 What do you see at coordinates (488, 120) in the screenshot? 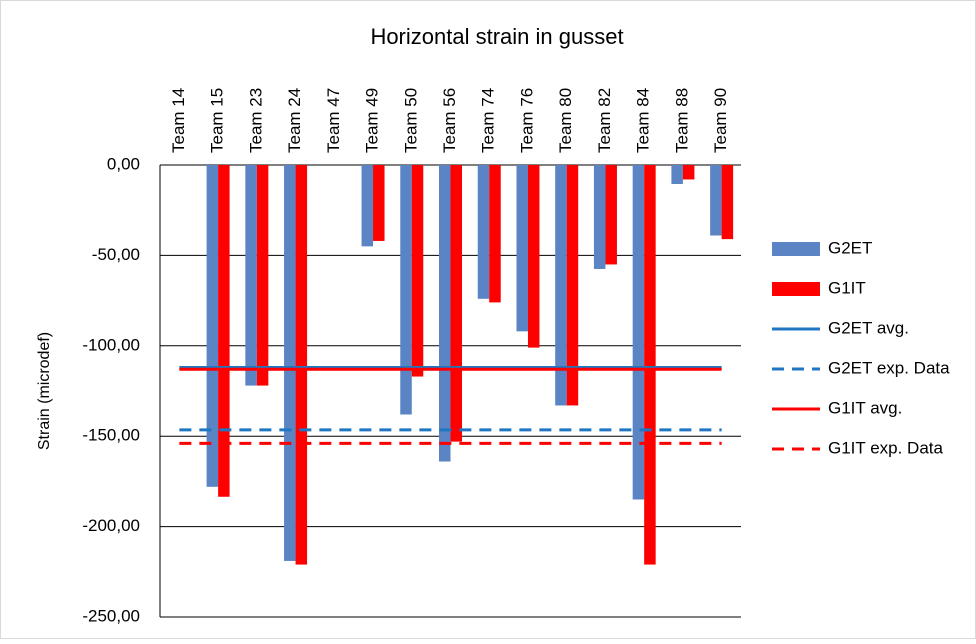
I see `x-tick-label: Team 74` at bounding box center [488, 120].